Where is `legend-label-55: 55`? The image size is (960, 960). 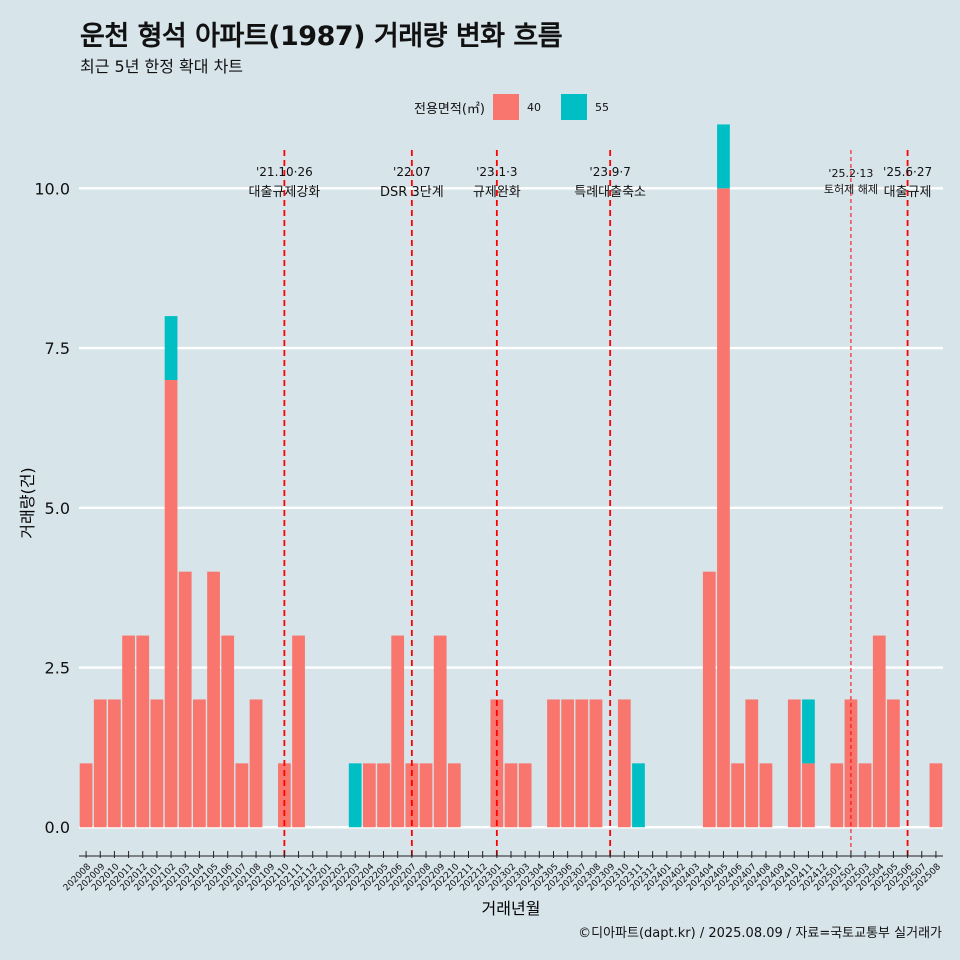
legend-label-55: 55 is located at coordinates (601, 107).